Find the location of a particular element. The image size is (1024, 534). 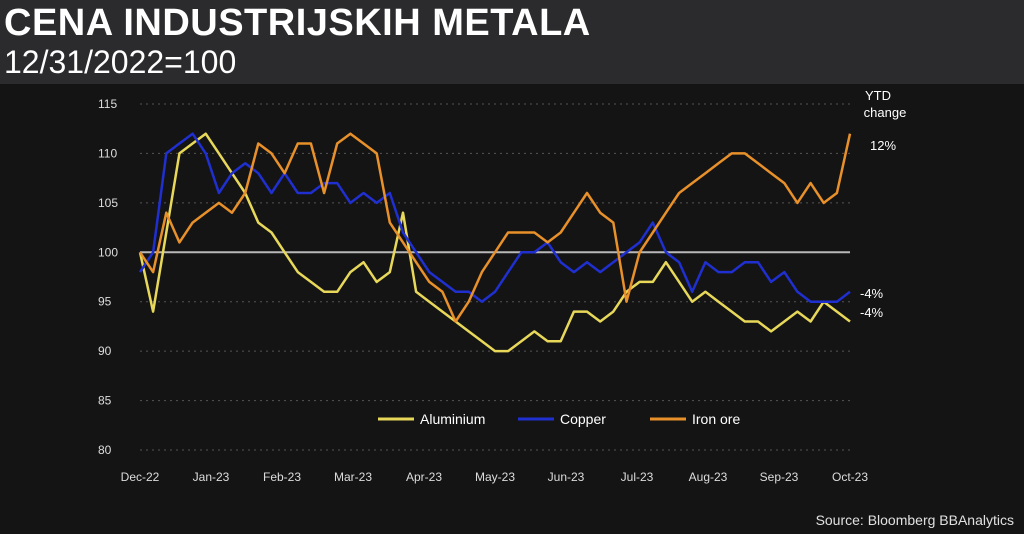

y-tick-label: 110 is located at coordinates (107, 153).